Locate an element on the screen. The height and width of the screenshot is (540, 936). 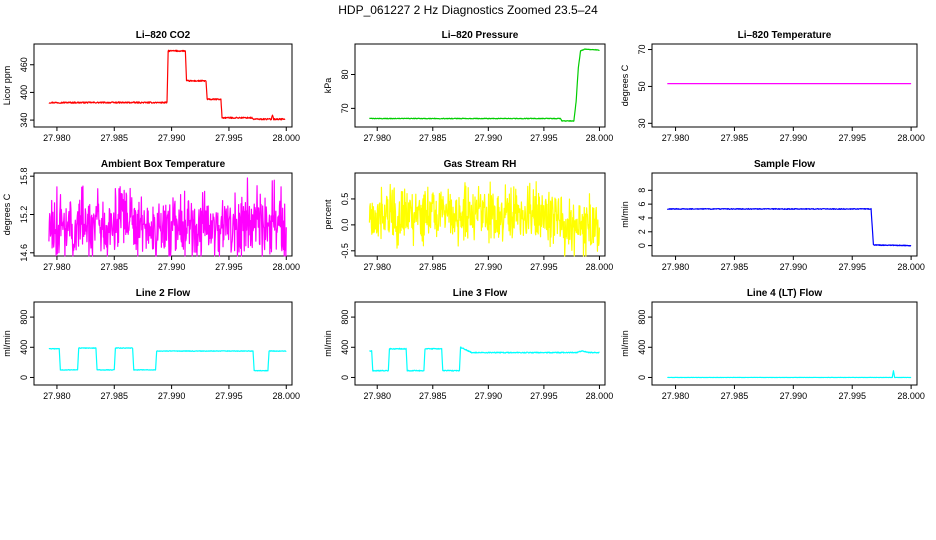
plot-title: Line 4 (LT) Flow is located at coordinates (785, 293).